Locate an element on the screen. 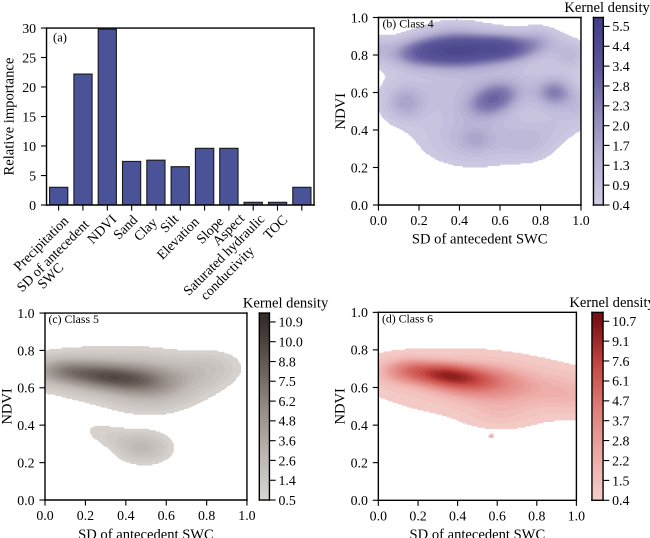 Image resolution: width=650 pixels, height=538 pixels. svg-text: 2.0 is located at coordinates (620, 126).